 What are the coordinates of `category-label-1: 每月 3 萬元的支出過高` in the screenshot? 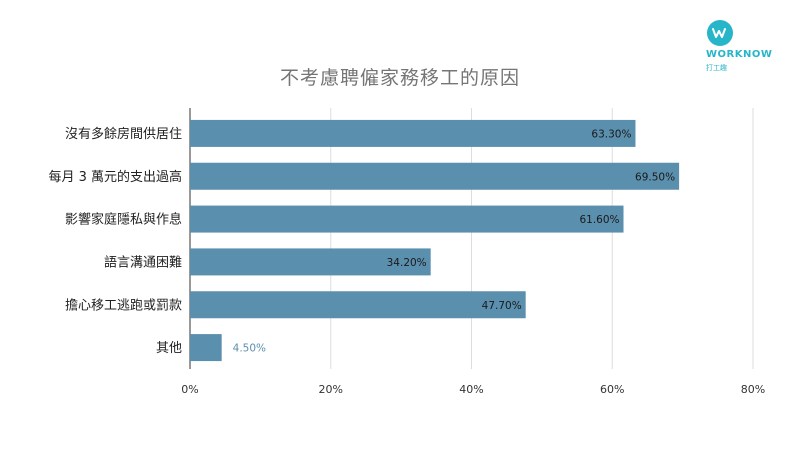 It's located at (115, 177).